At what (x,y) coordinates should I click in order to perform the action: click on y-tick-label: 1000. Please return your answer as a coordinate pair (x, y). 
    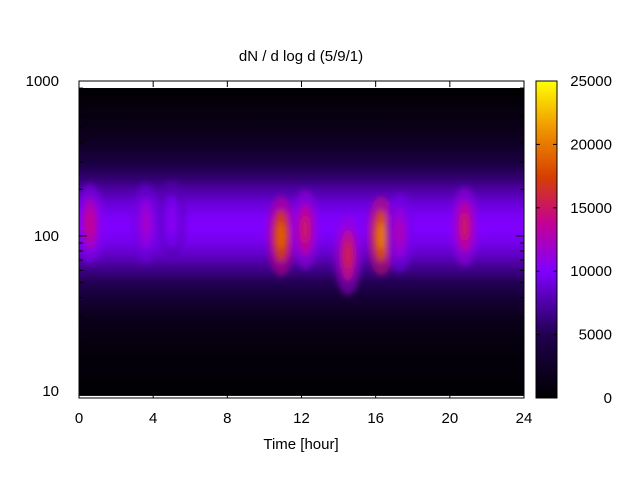
    Looking at the image, I should click on (42, 81).